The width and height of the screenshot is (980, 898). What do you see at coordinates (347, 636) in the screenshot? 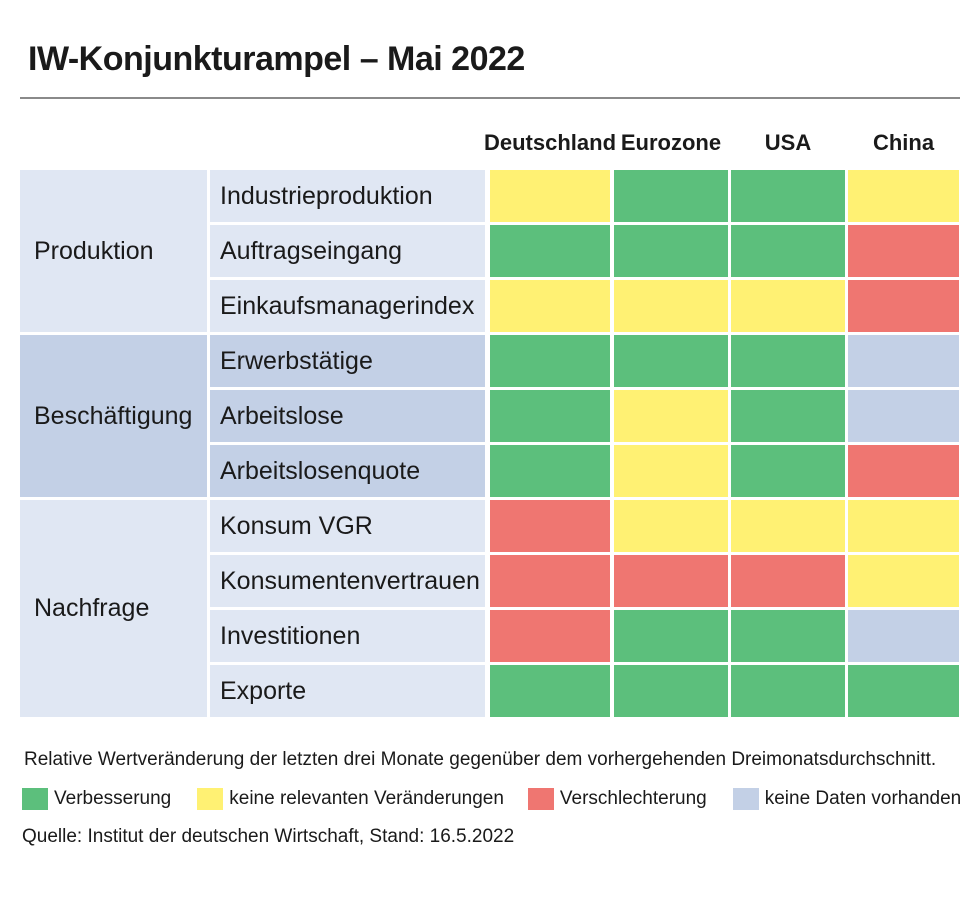
I see `row-label: Investitionen` at bounding box center [347, 636].